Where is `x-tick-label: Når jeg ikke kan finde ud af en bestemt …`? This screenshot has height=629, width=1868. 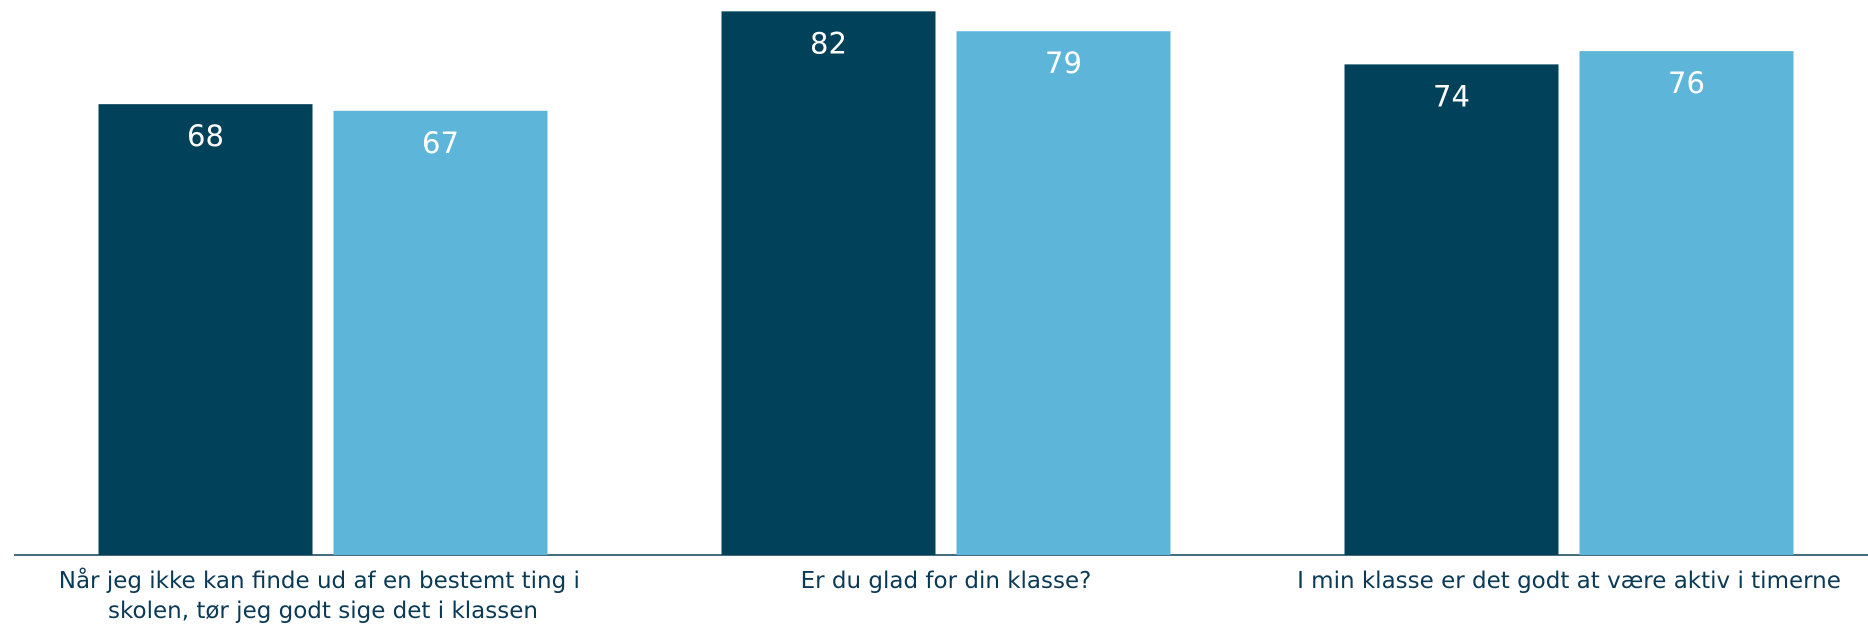
x-tick-label: Når jeg ikke kan finde ud af en bestemt … is located at coordinates (323, 595).